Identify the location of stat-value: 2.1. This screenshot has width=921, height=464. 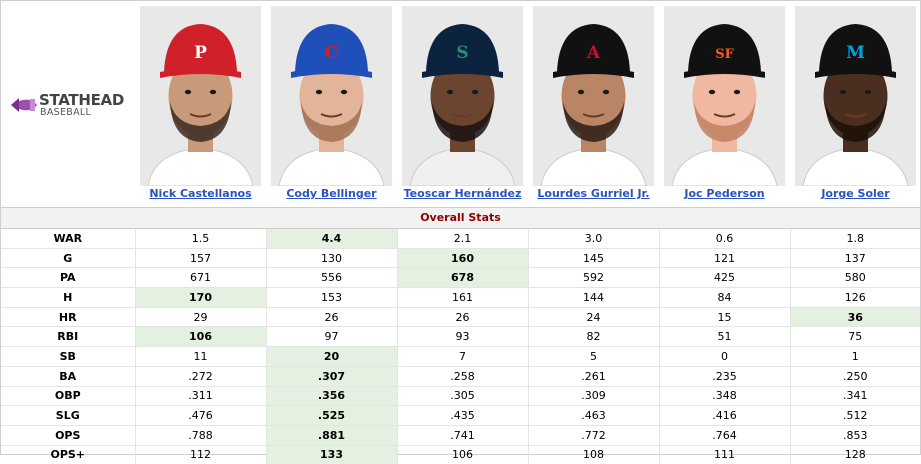
(462, 239).